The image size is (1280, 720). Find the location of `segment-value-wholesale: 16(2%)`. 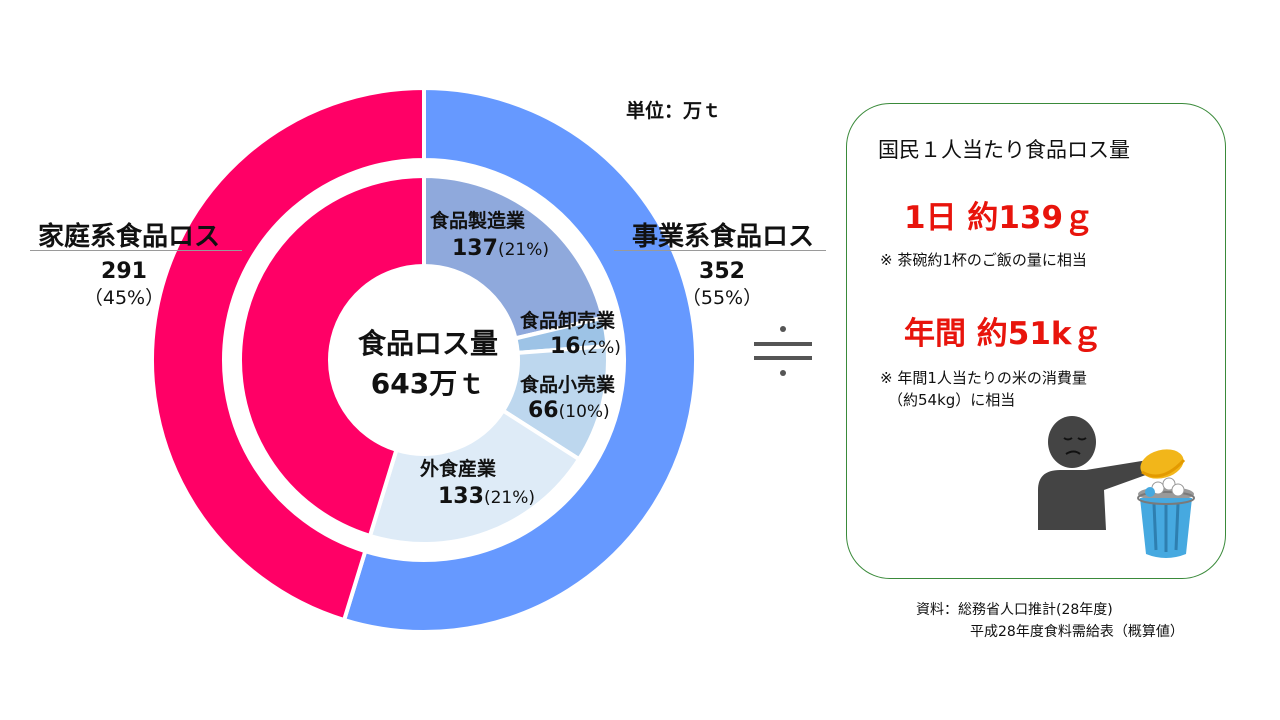

segment-value-wholesale: 16(2%) is located at coordinates (585, 346).